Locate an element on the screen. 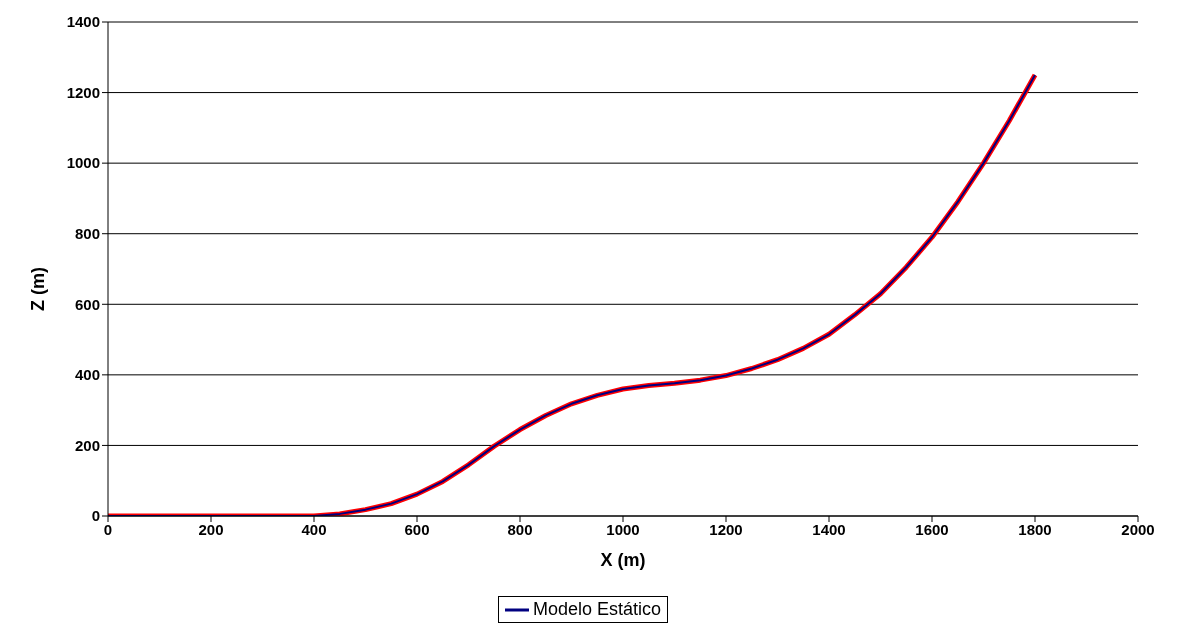 The image size is (1183, 644). x-tick-label: 1400 is located at coordinates (829, 529).